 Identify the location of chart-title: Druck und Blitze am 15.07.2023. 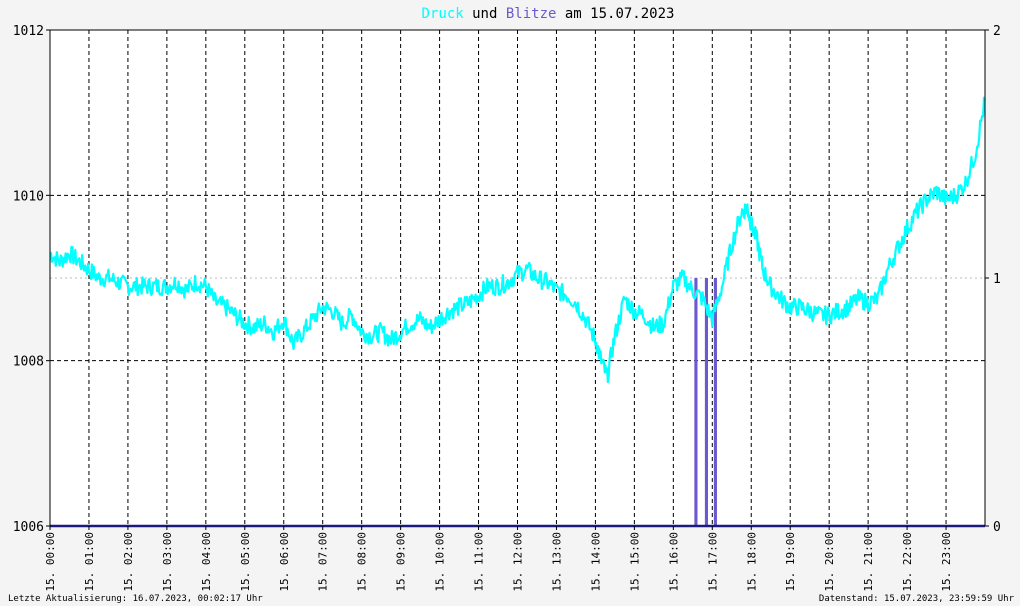
(548, 14).